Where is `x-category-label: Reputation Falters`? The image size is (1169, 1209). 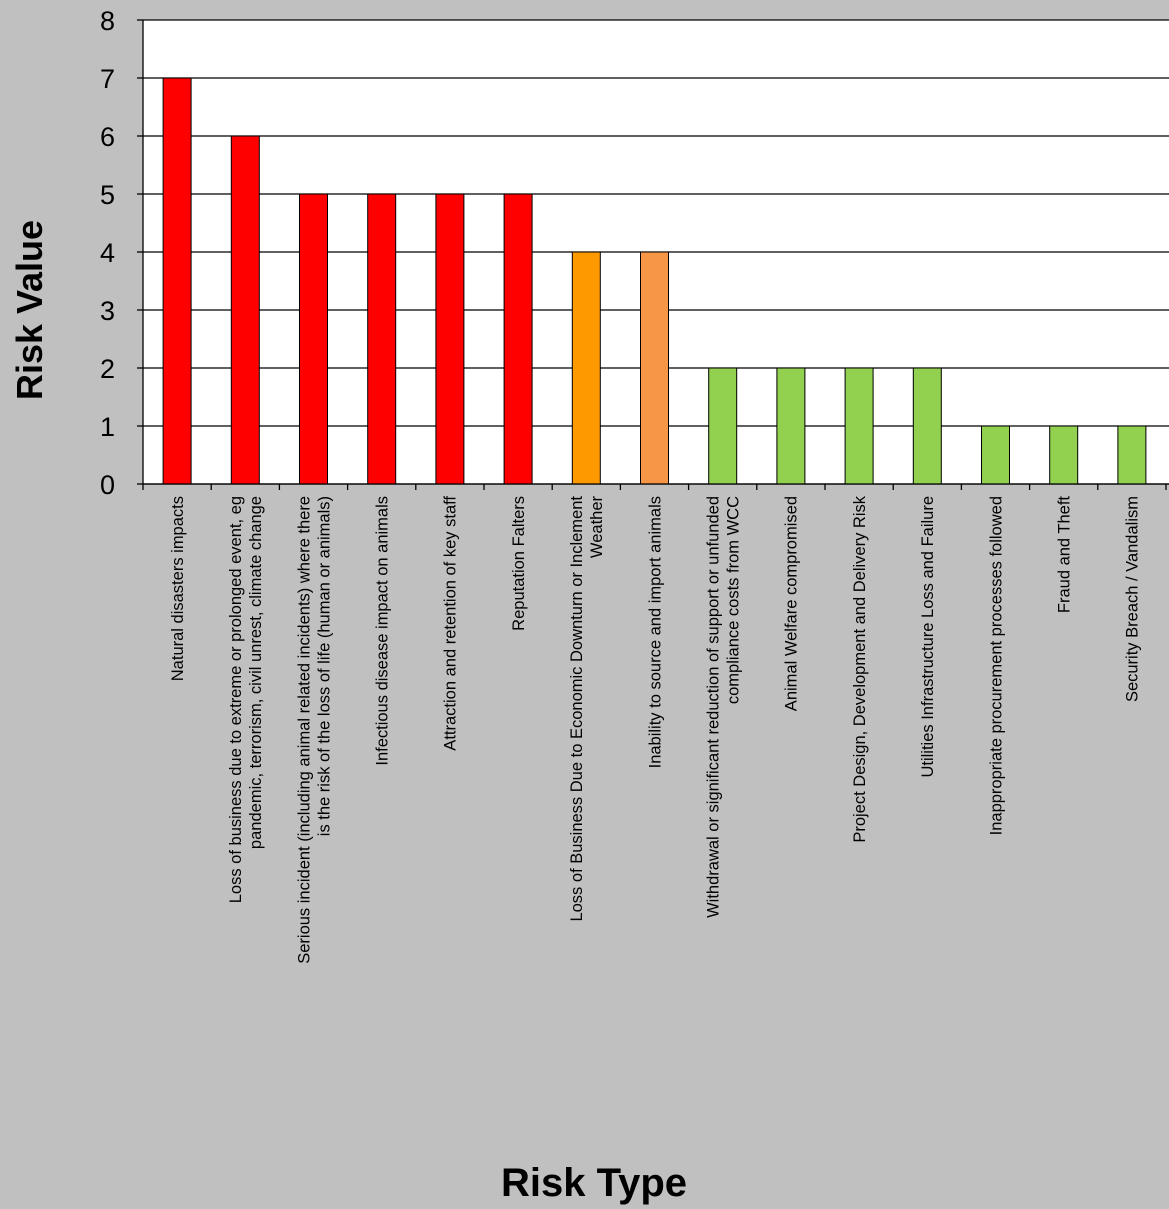 x-category-label: Reputation Falters is located at coordinates (519, 563).